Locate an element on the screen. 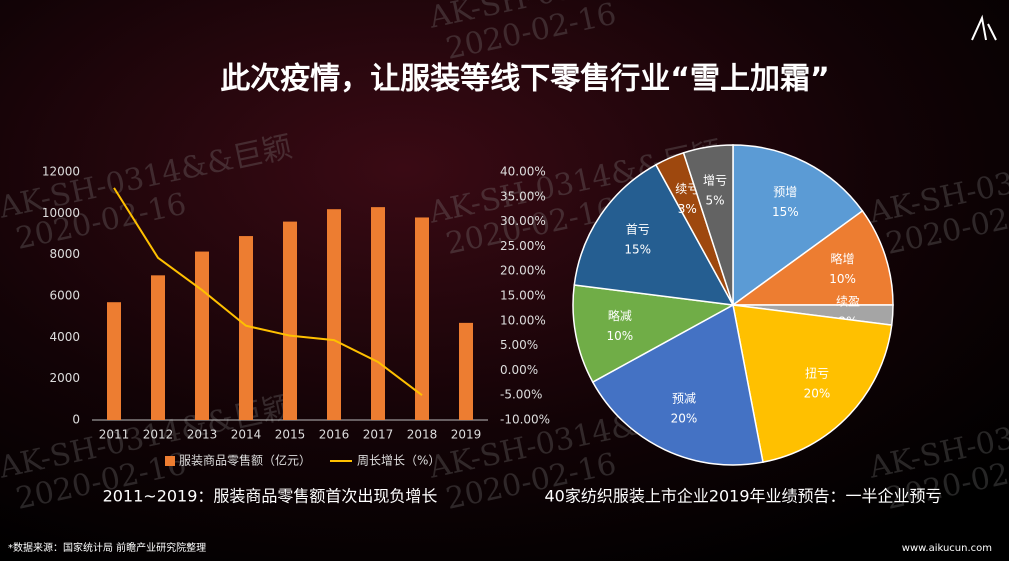  y2-tick-label: -10.00% is located at coordinates (525, 420).